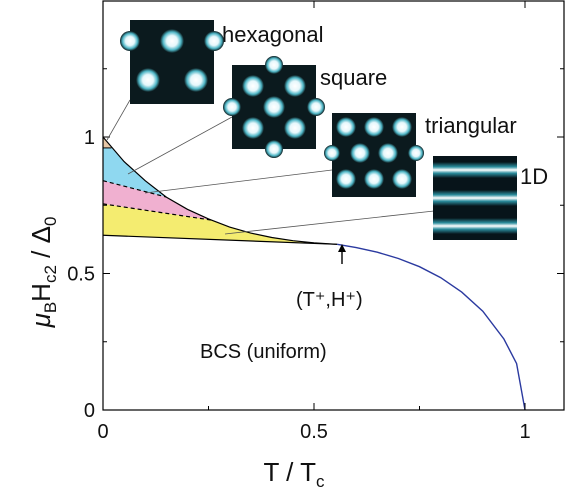 The width and height of the screenshot is (566, 495). Describe the element at coordinates (471, 125) in the screenshot. I see `triangular-label: triangular` at that location.